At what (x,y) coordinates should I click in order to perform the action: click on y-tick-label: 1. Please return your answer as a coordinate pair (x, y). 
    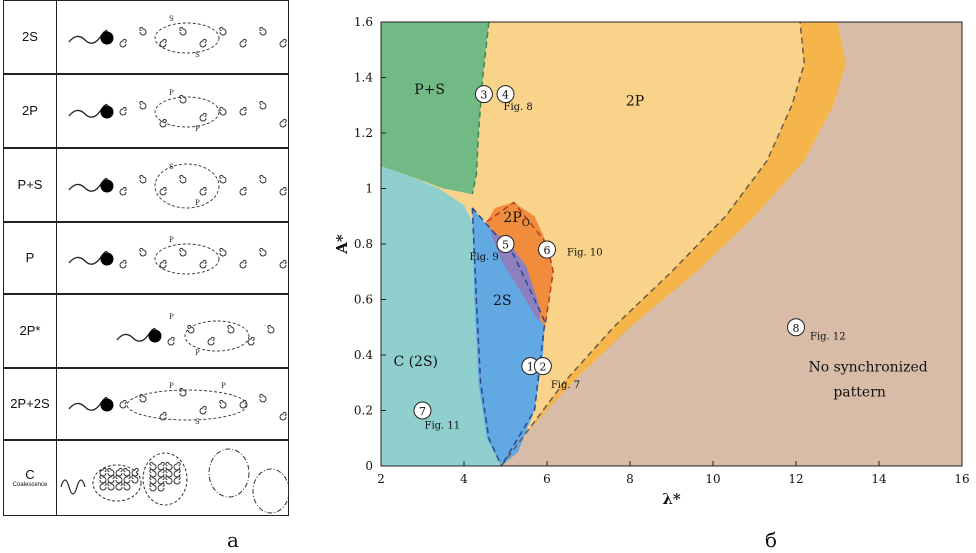
    Looking at the image, I should click on (369, 189).